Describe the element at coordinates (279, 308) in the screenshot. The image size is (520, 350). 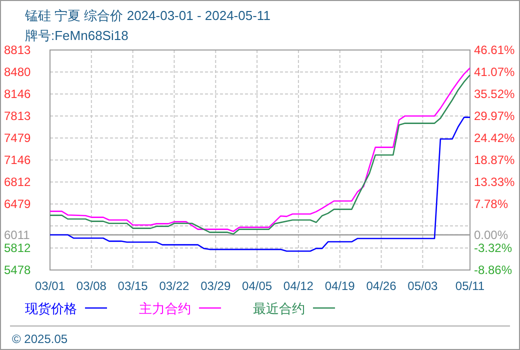
I see `legend-label: 最近合约` at that location.